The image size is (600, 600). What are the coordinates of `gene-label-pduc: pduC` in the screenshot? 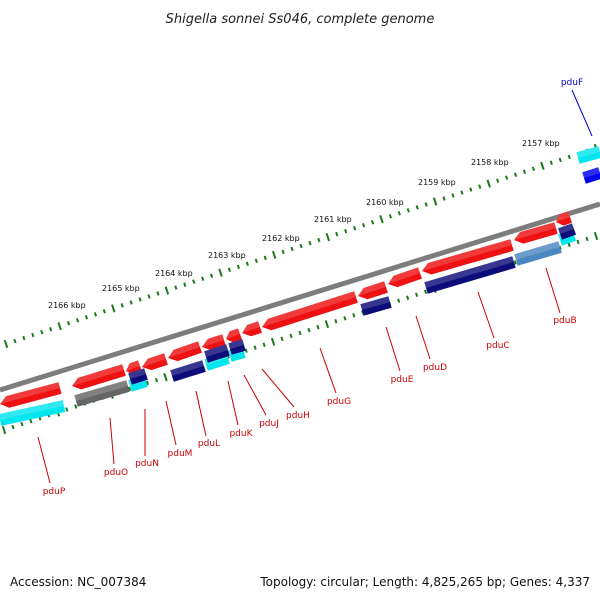 It's located at (497, 346).